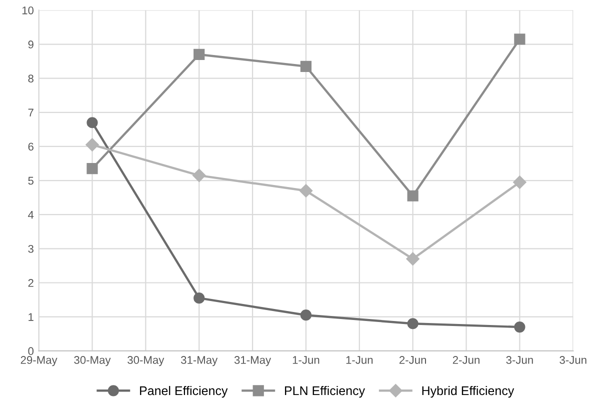 This screenshot has height=408, width=597. What do you see at coordinates (184, 392) in the screenshot?
I see `legend-label: Panel Efficiency` at bounding box center [184, 392].